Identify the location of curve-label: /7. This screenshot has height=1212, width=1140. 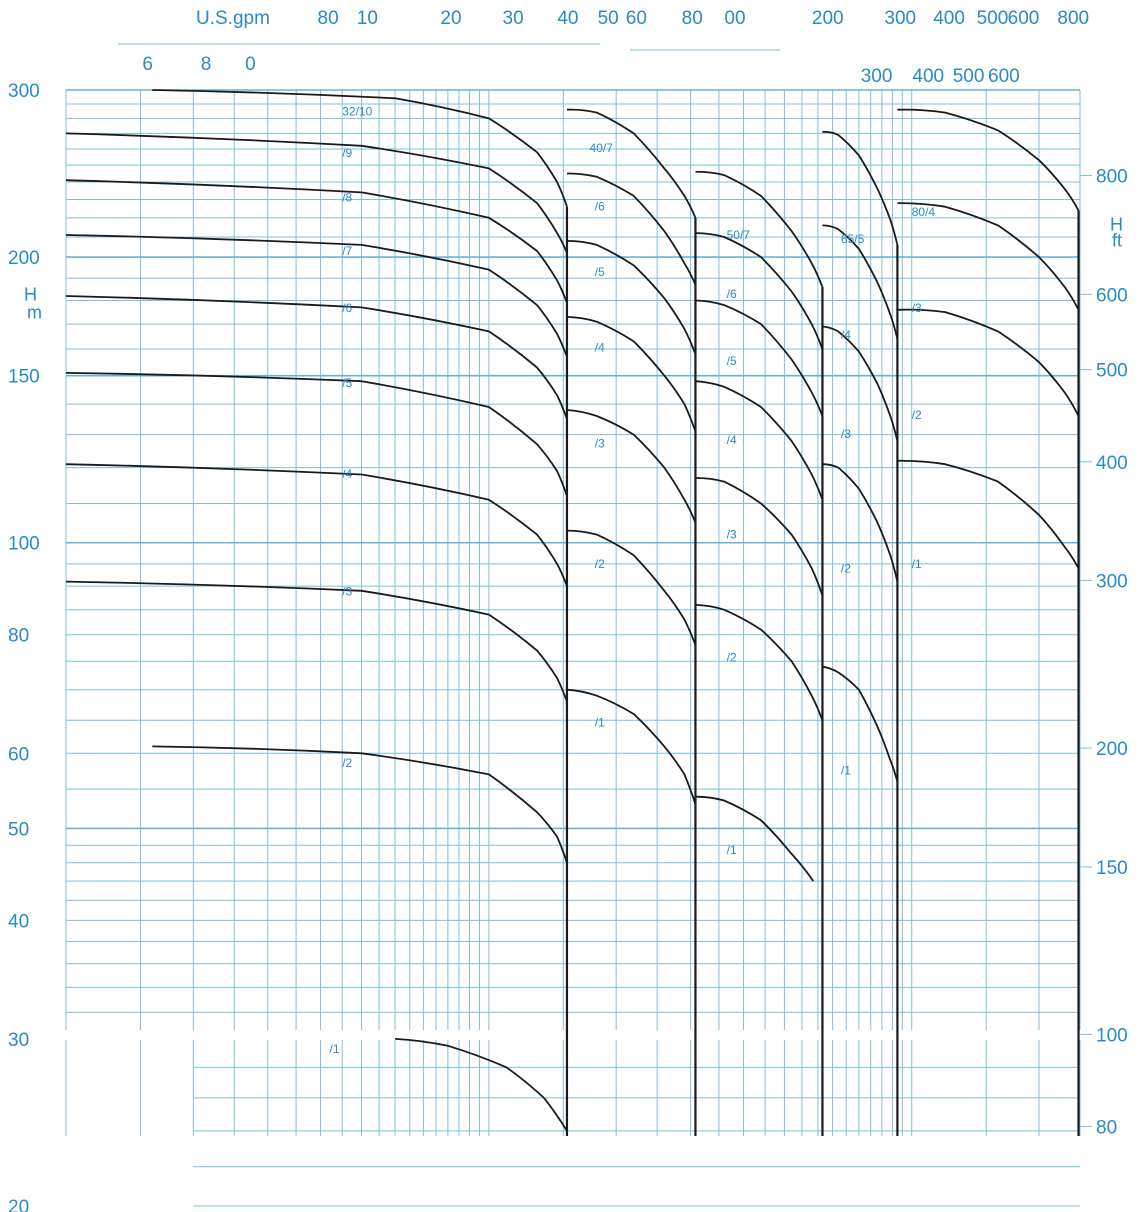
(347, 251).